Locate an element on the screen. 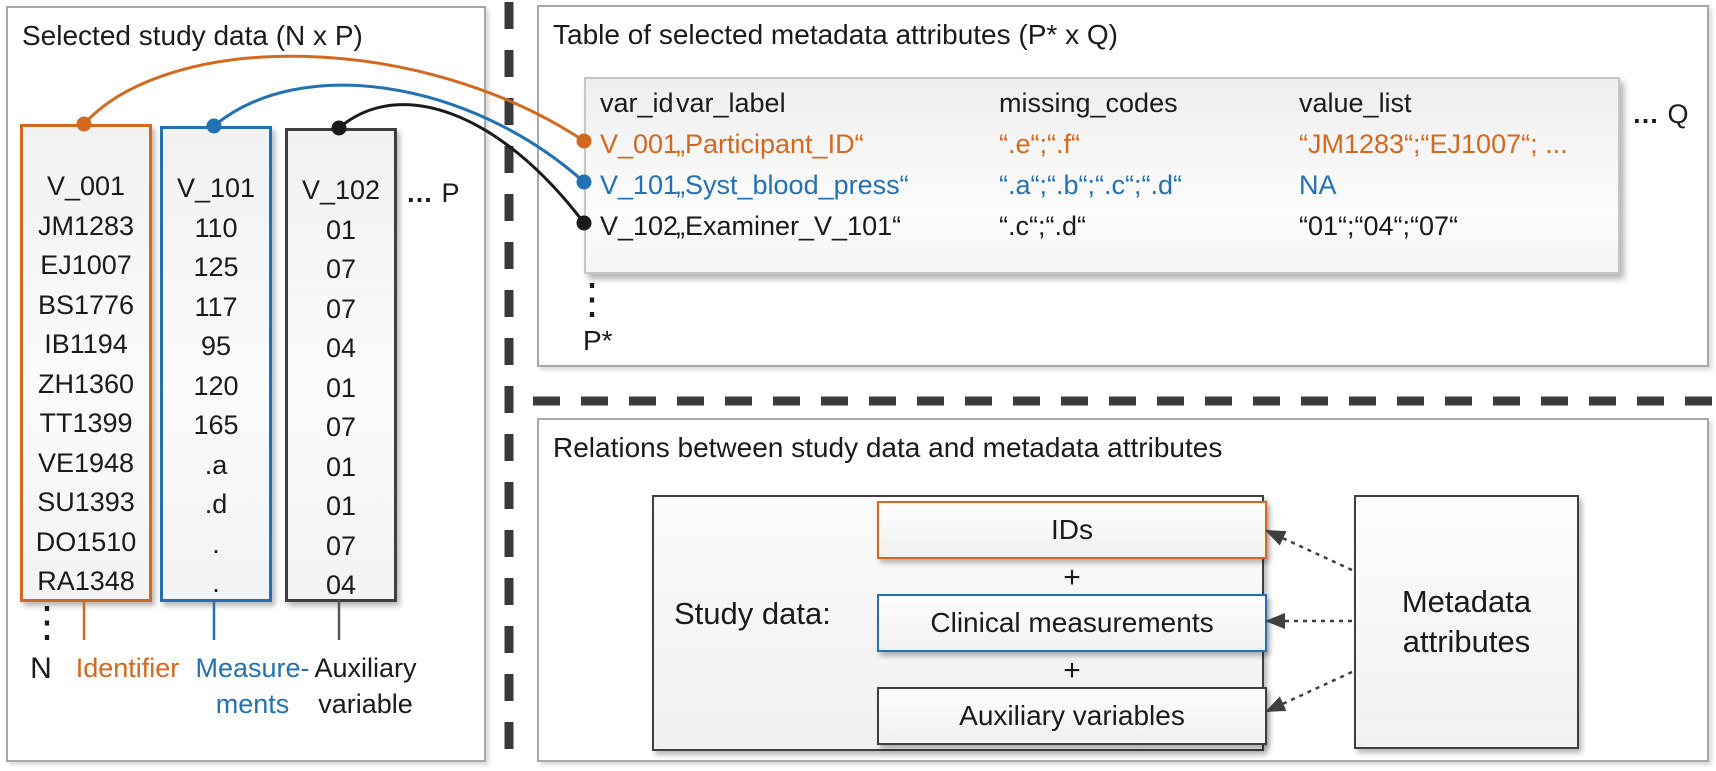 Image resolution: width=1716 pixels, height=771 pixels. identifier-cell: RA1348 is located at coordinates (86, 581).